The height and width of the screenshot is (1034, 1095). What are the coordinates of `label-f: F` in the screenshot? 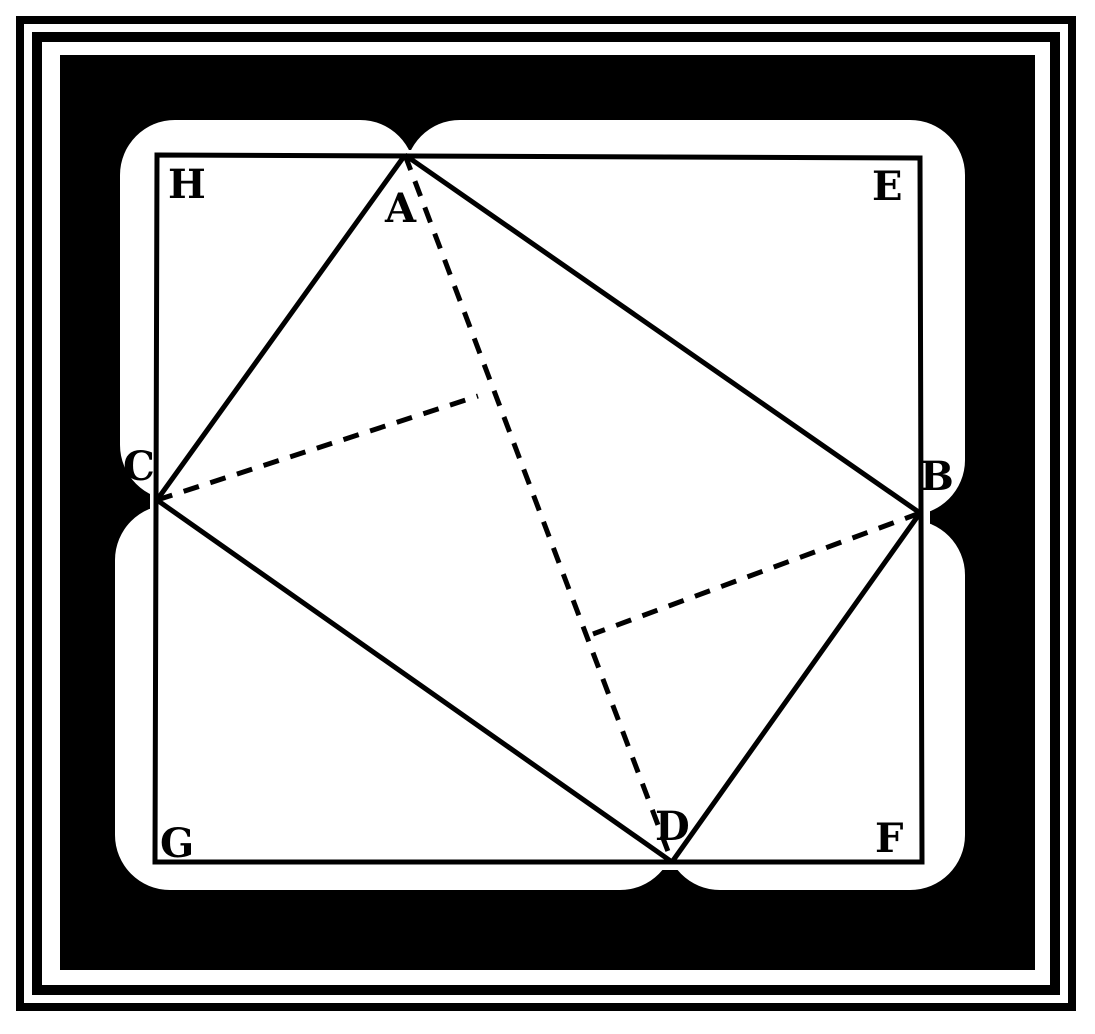 It's located at (889, 838).